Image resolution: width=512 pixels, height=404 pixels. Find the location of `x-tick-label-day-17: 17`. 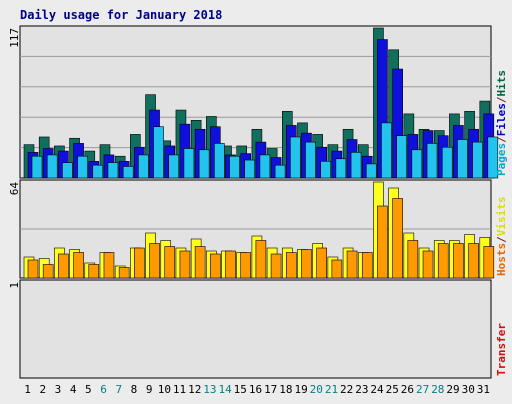

x-tick-label-day-17: 17 is located at coordinates (270, 389).